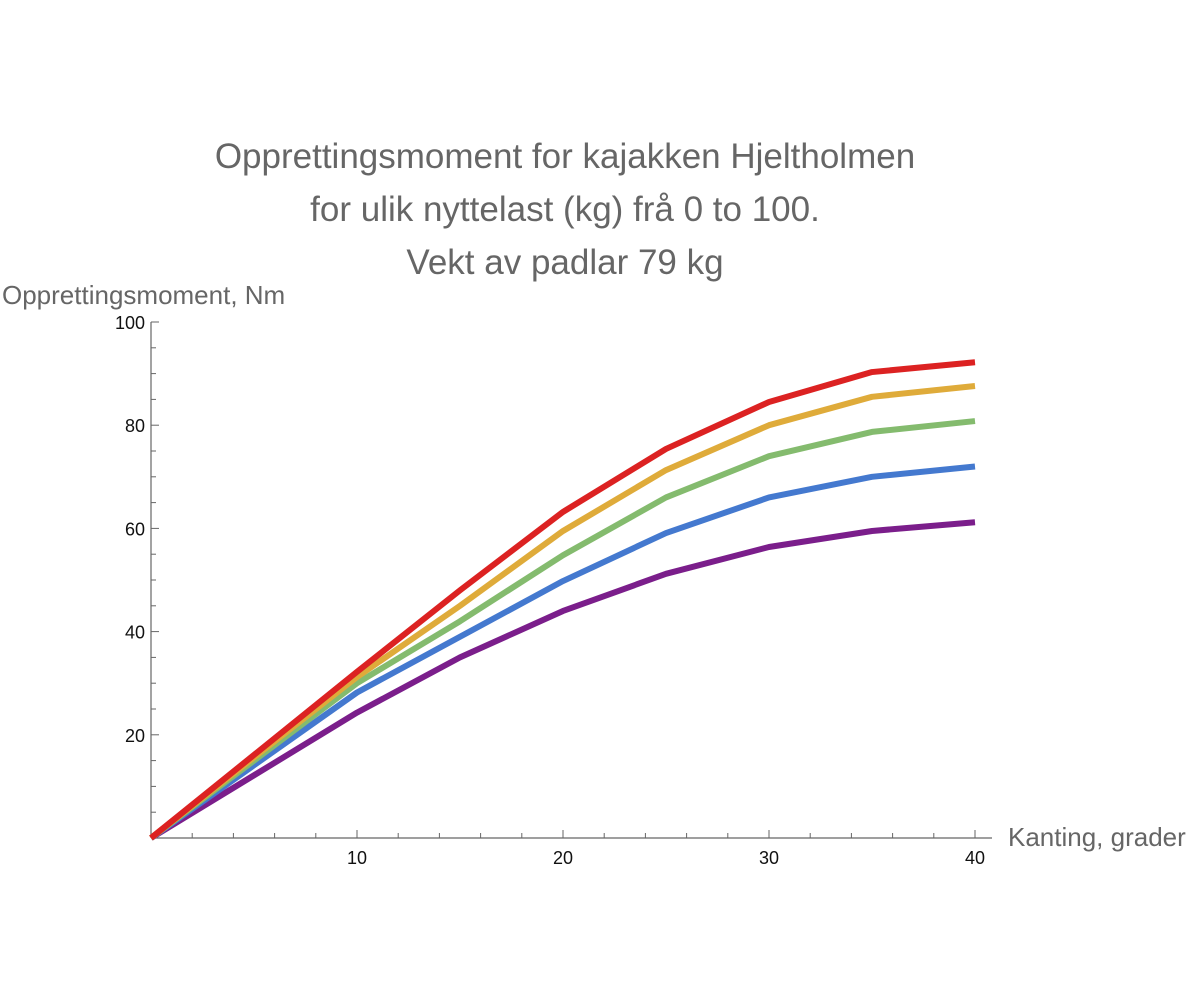 The image size is (1200, 1000). Describe the element at coordinates (565, 262) in the screenshot. I see `title-line-3: Vekt av padlar 79 kg` at that location.